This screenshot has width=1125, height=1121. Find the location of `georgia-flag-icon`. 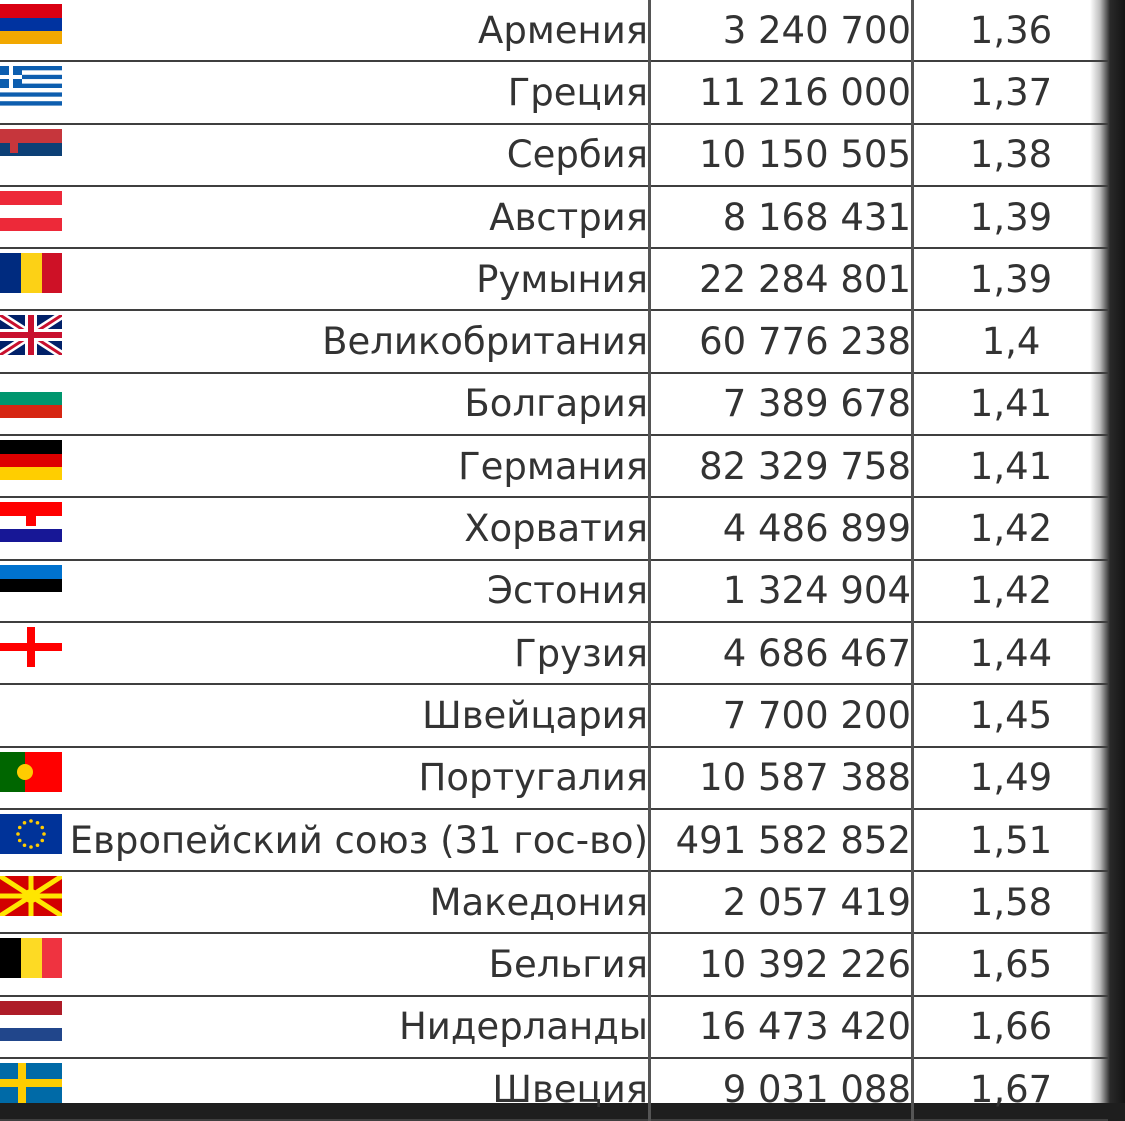

georgia-flag-icon is located at coordinates (31, 646).